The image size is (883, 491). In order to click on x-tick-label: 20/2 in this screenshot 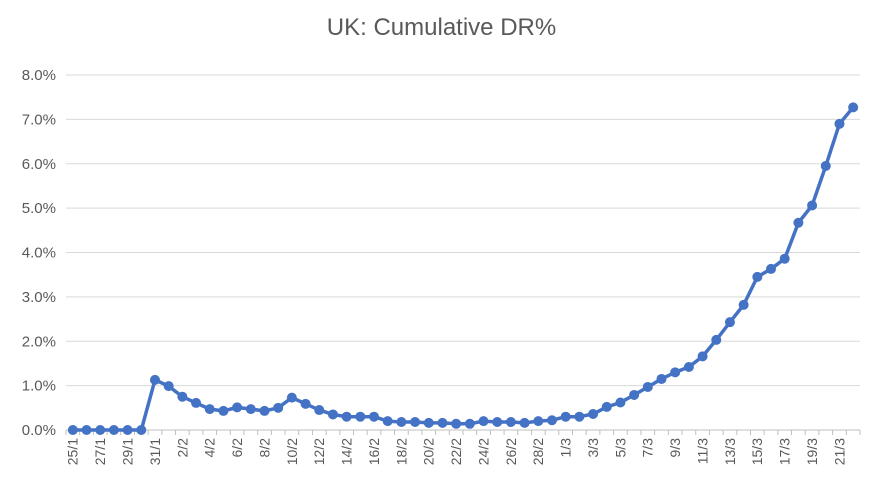, I will do `click(429, 451)`.